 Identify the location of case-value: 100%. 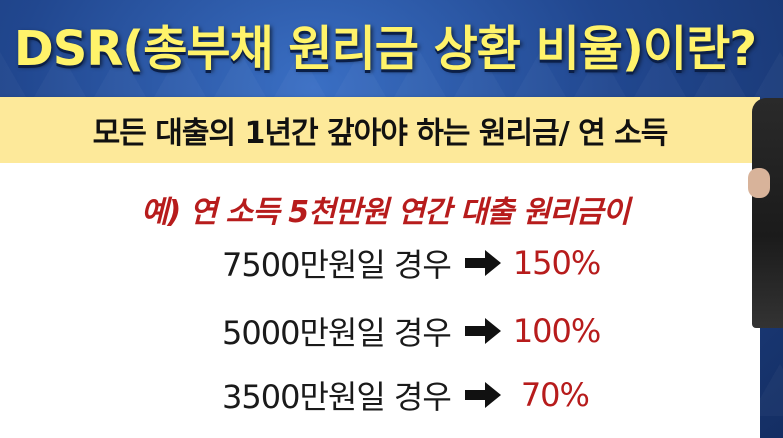
(556, 331).